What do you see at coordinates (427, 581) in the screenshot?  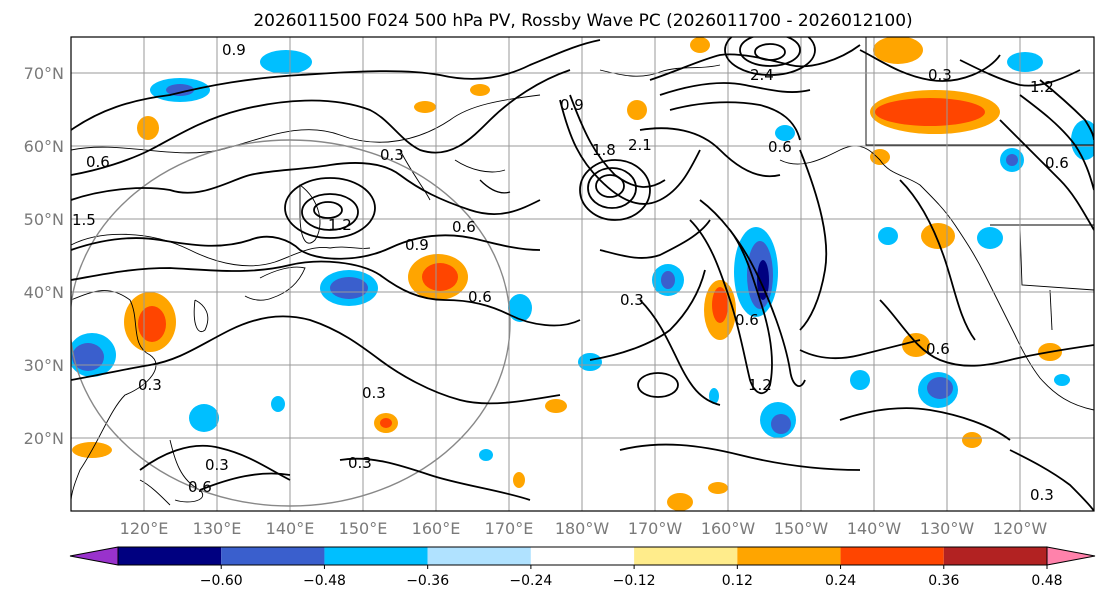 I see `colorbar-tick-label: −0.36` at bounding box center [427, 581].